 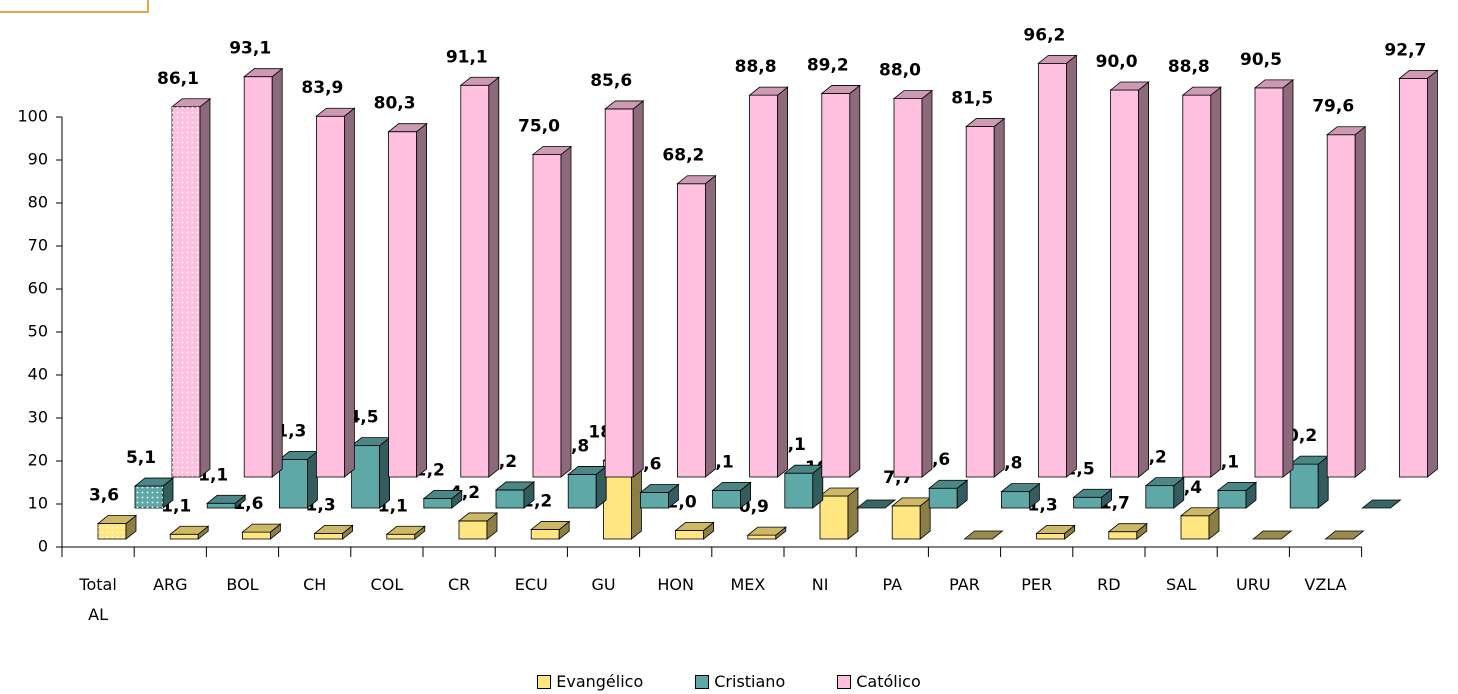 What do you see at coordinates (1117, 62) in the screenshot?
I see `value-label: 90,0` at bounding box center [1117, 62].